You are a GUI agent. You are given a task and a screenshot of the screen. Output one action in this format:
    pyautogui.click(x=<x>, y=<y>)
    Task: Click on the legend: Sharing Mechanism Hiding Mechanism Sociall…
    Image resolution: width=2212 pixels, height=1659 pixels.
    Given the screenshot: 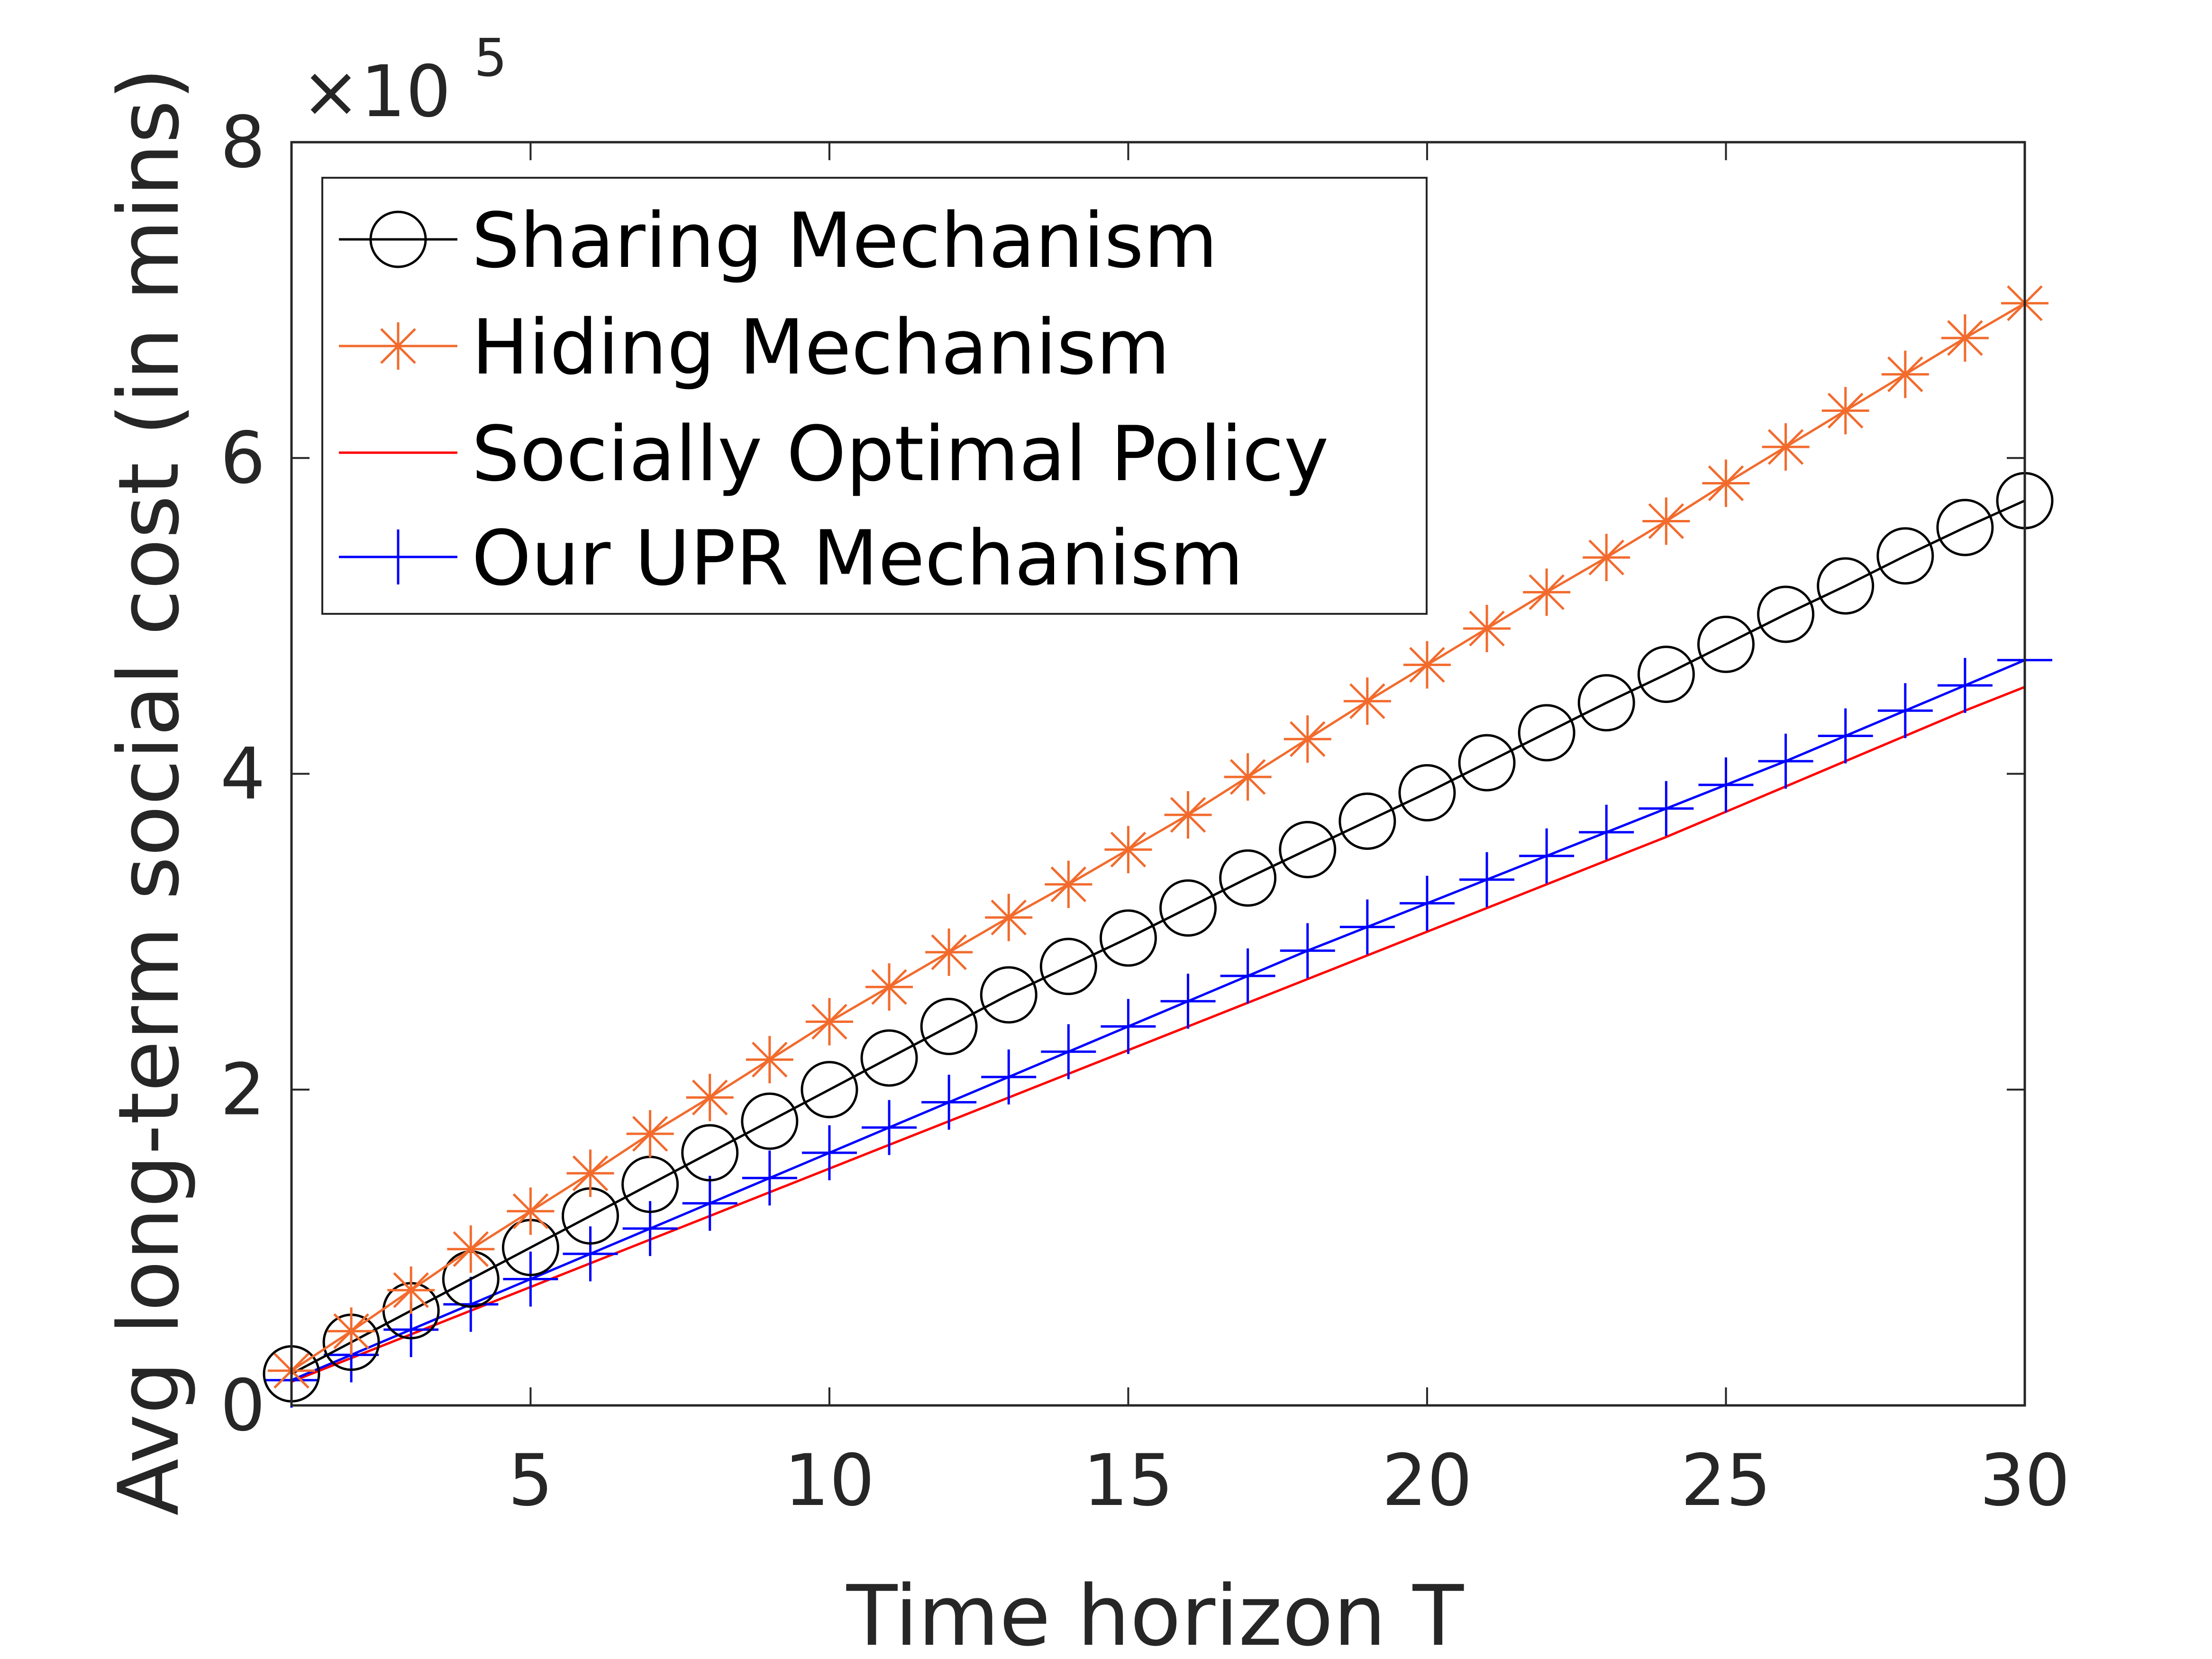 What is the action you would take?
    pyautogui.click(x=875, y=396)
    